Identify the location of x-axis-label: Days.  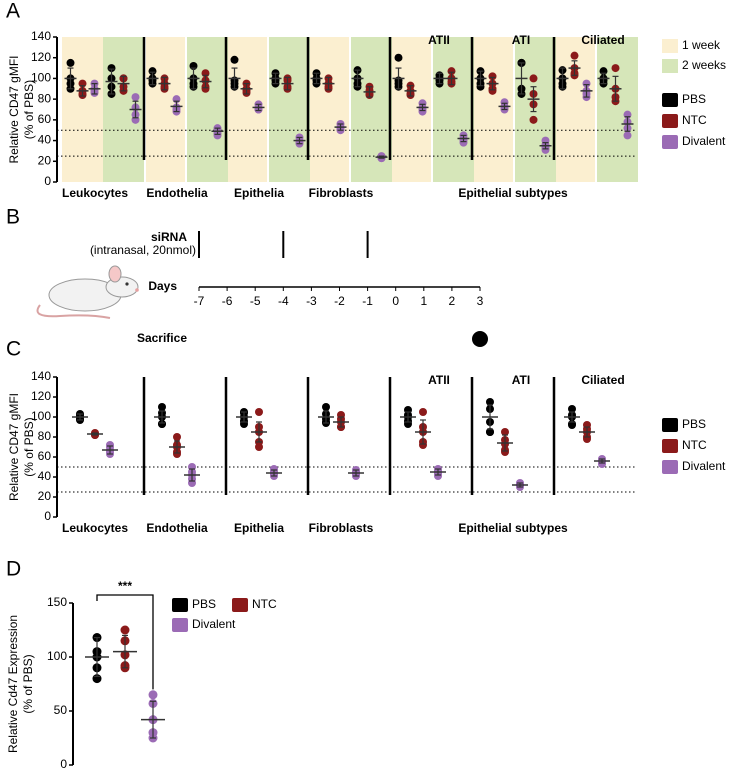
(162, 286).